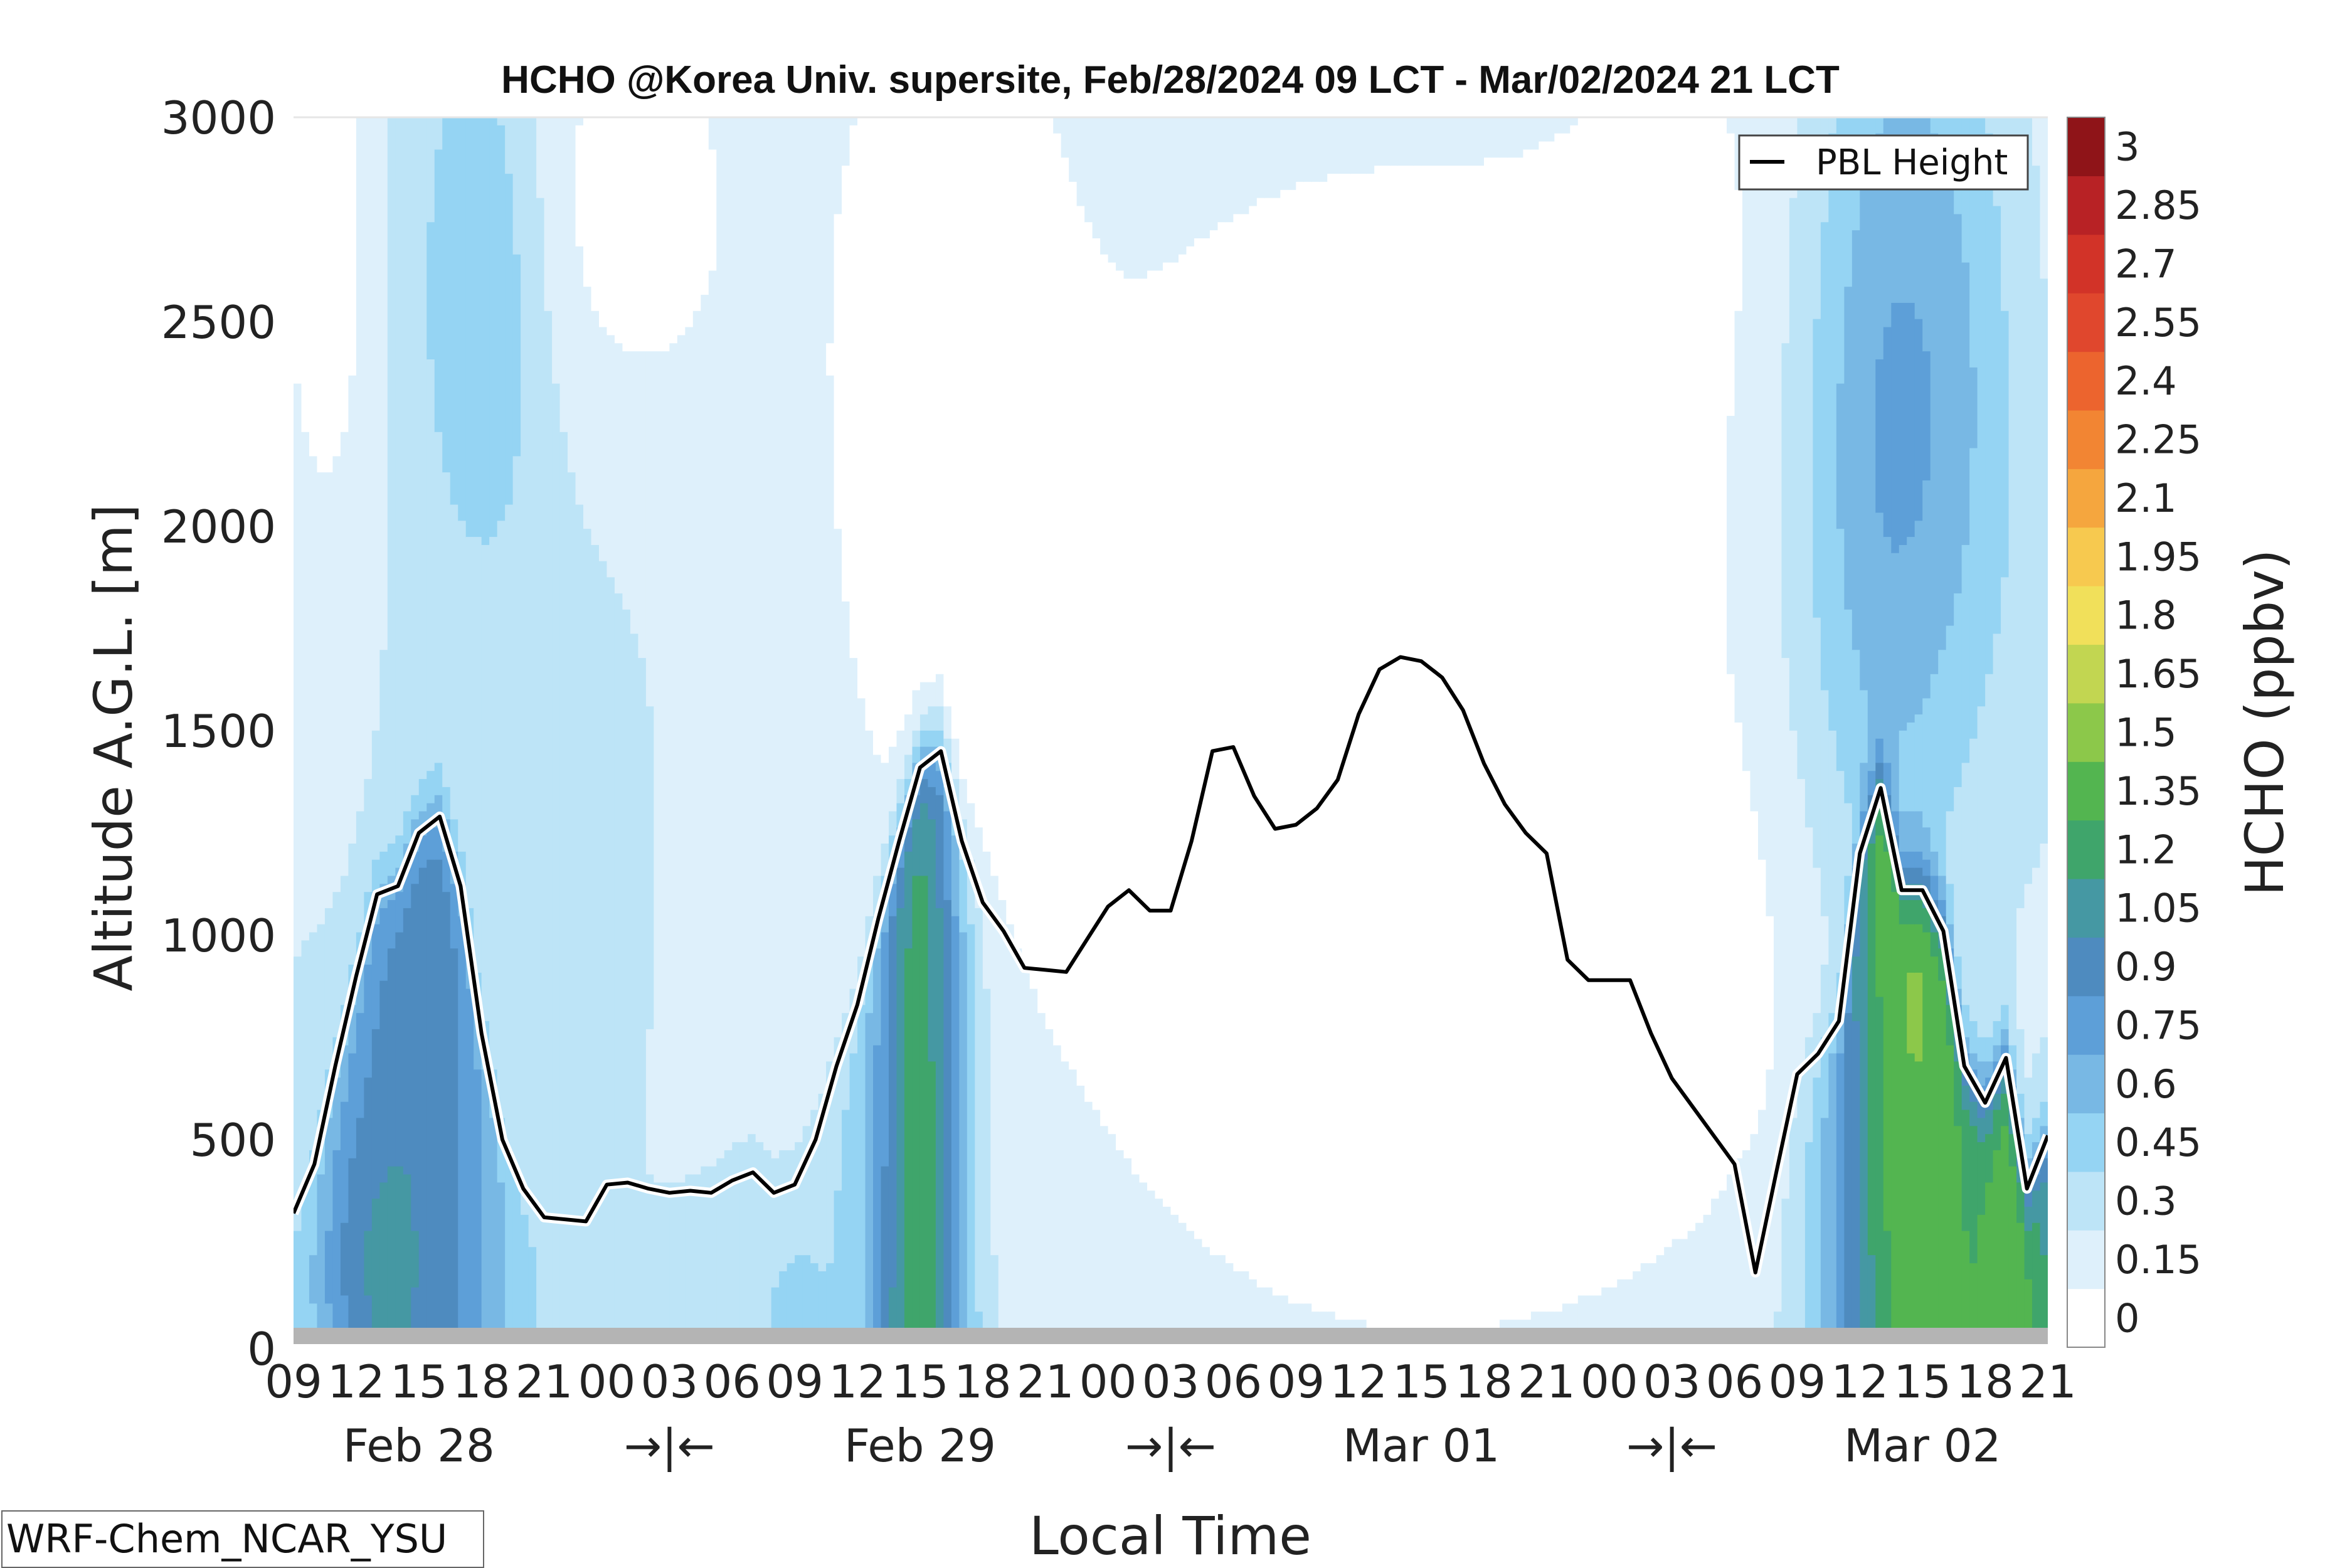  What do you see at coordinates (920, 1445) in the screenshot?
I see `date-label: Feb 29` at bounding box center [920, 1445].